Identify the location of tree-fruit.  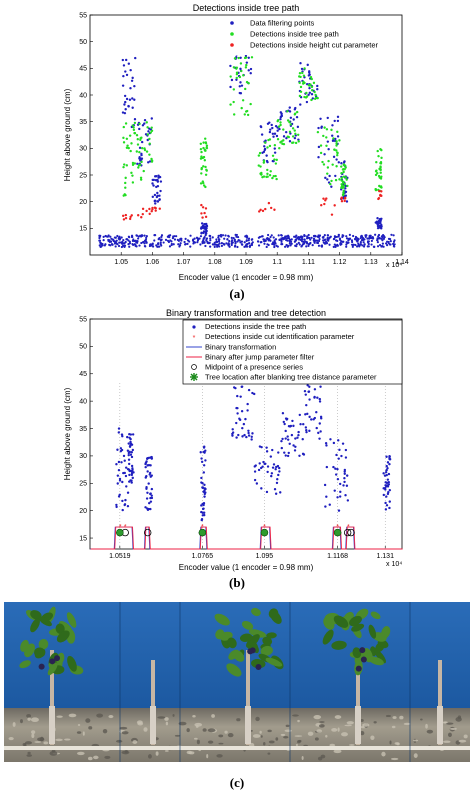
(362, 650).